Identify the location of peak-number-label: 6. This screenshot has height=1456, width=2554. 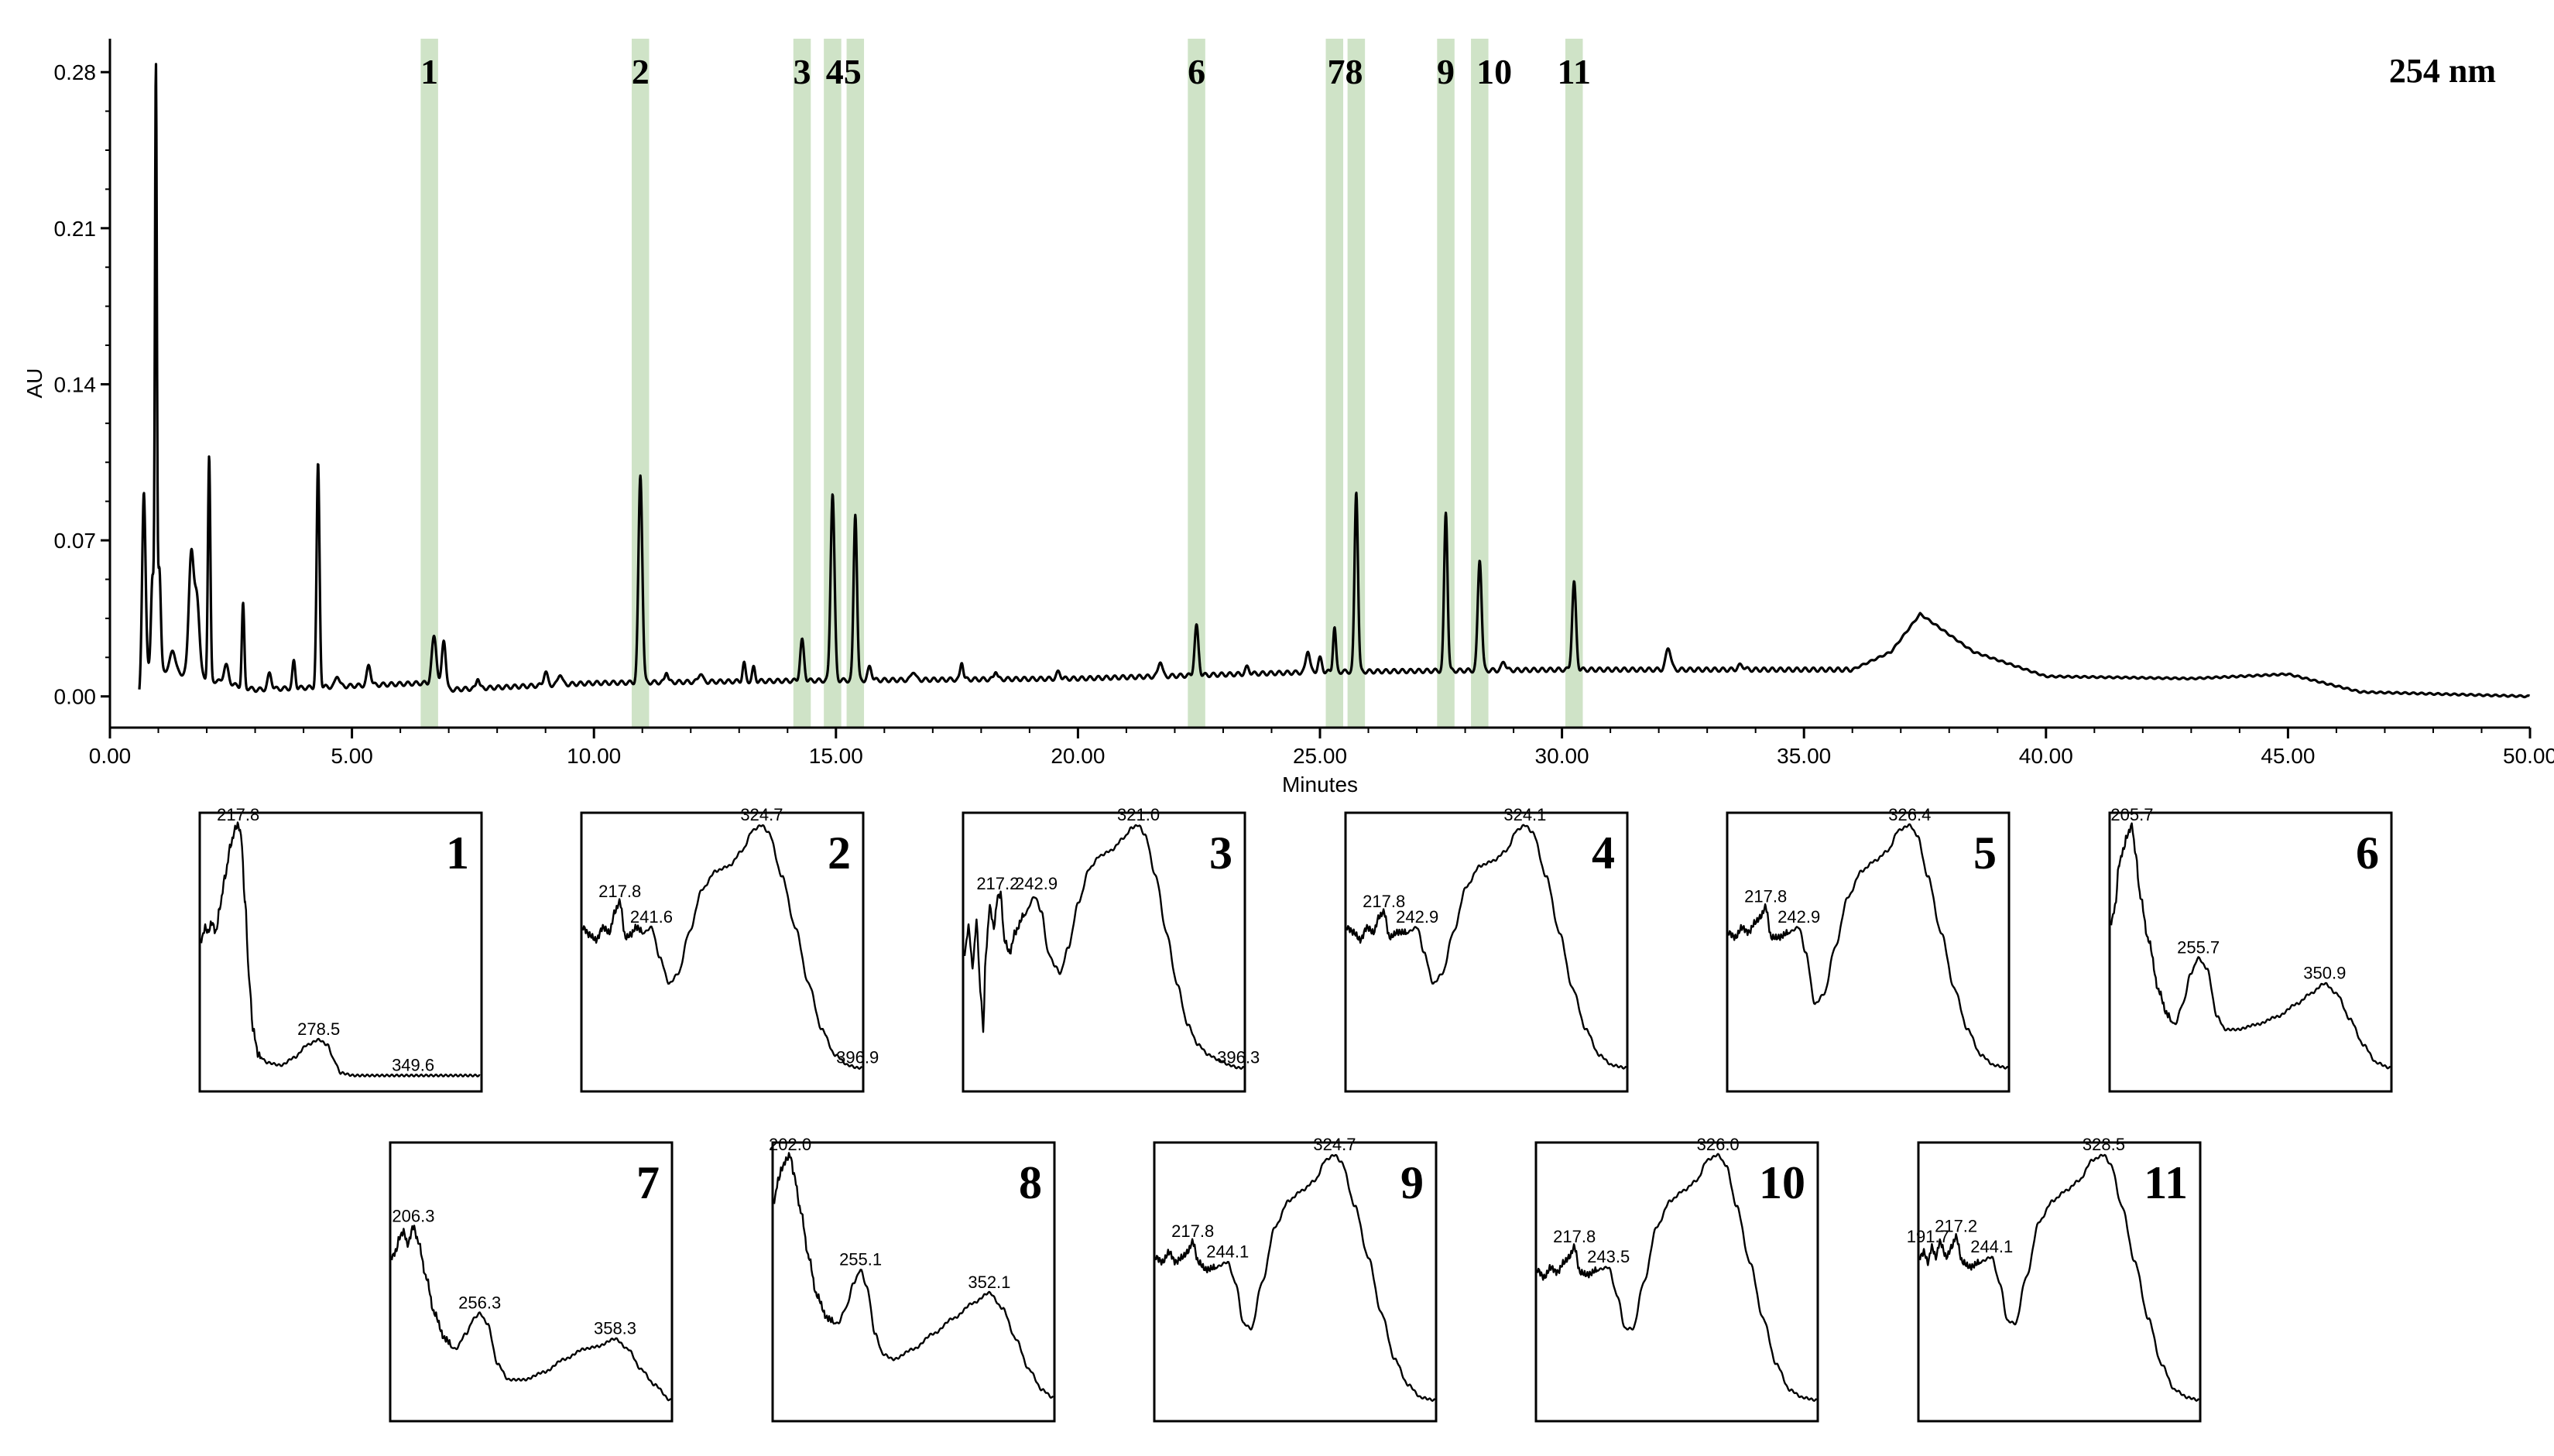
(1196, 72).